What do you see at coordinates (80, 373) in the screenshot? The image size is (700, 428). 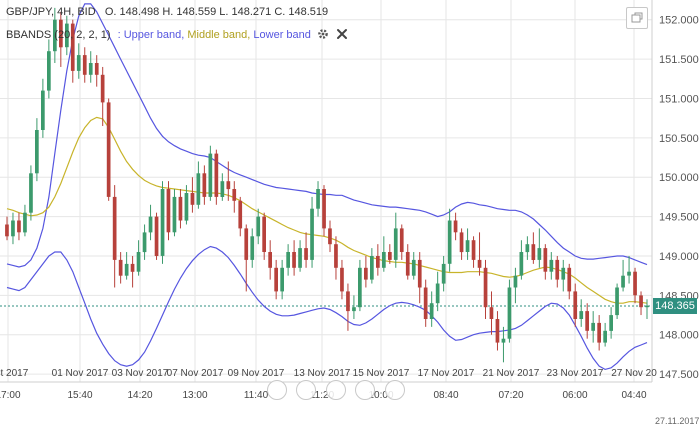 I see `x-date-label: 01 Nov 2017` at bounding box center [80, 373].